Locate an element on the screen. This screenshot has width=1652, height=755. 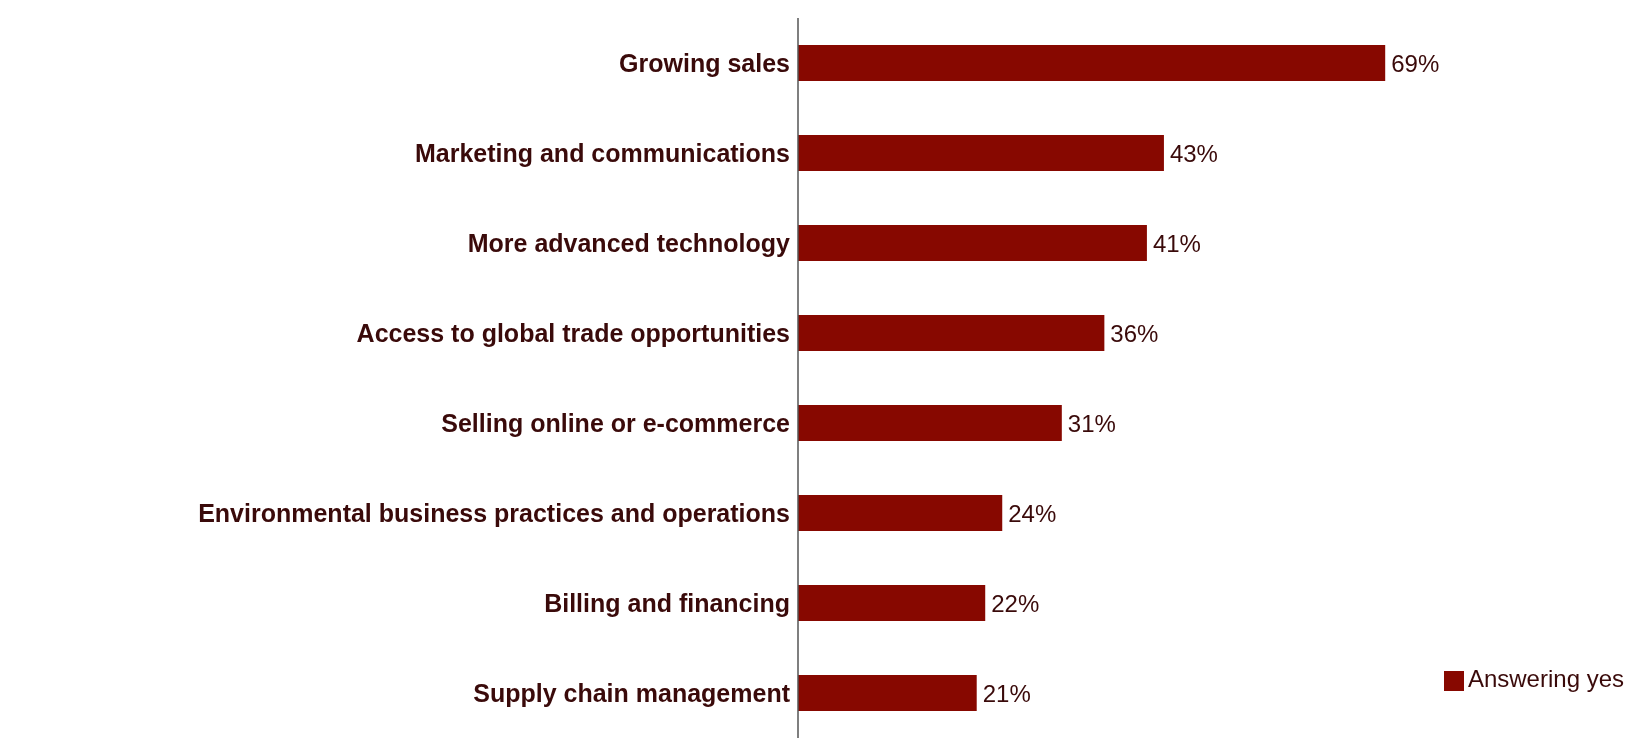
data-label: 21% is located at coordinates (1006, 693).